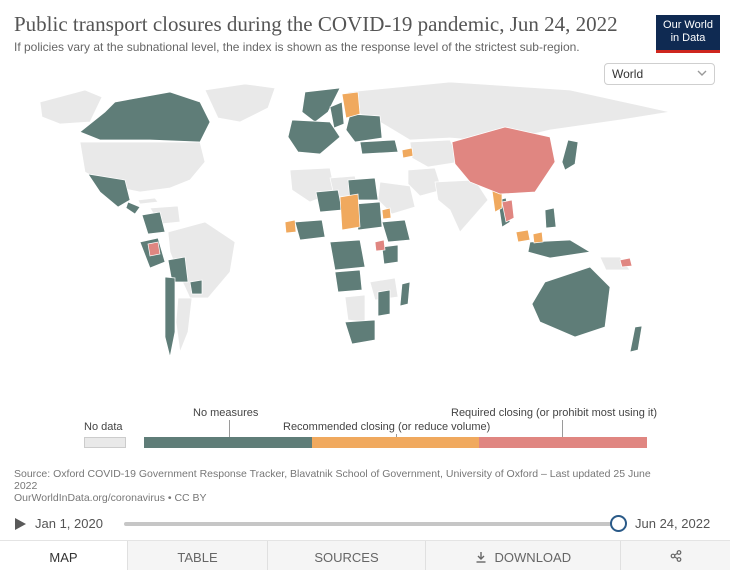 Image resolution: width=730 pixels, height=570 pixels. Describe the element at coordinates (387, 427) in the screenshot. I see `legend-label-recommended: Recommended closing (or reduce volume)` at that location.